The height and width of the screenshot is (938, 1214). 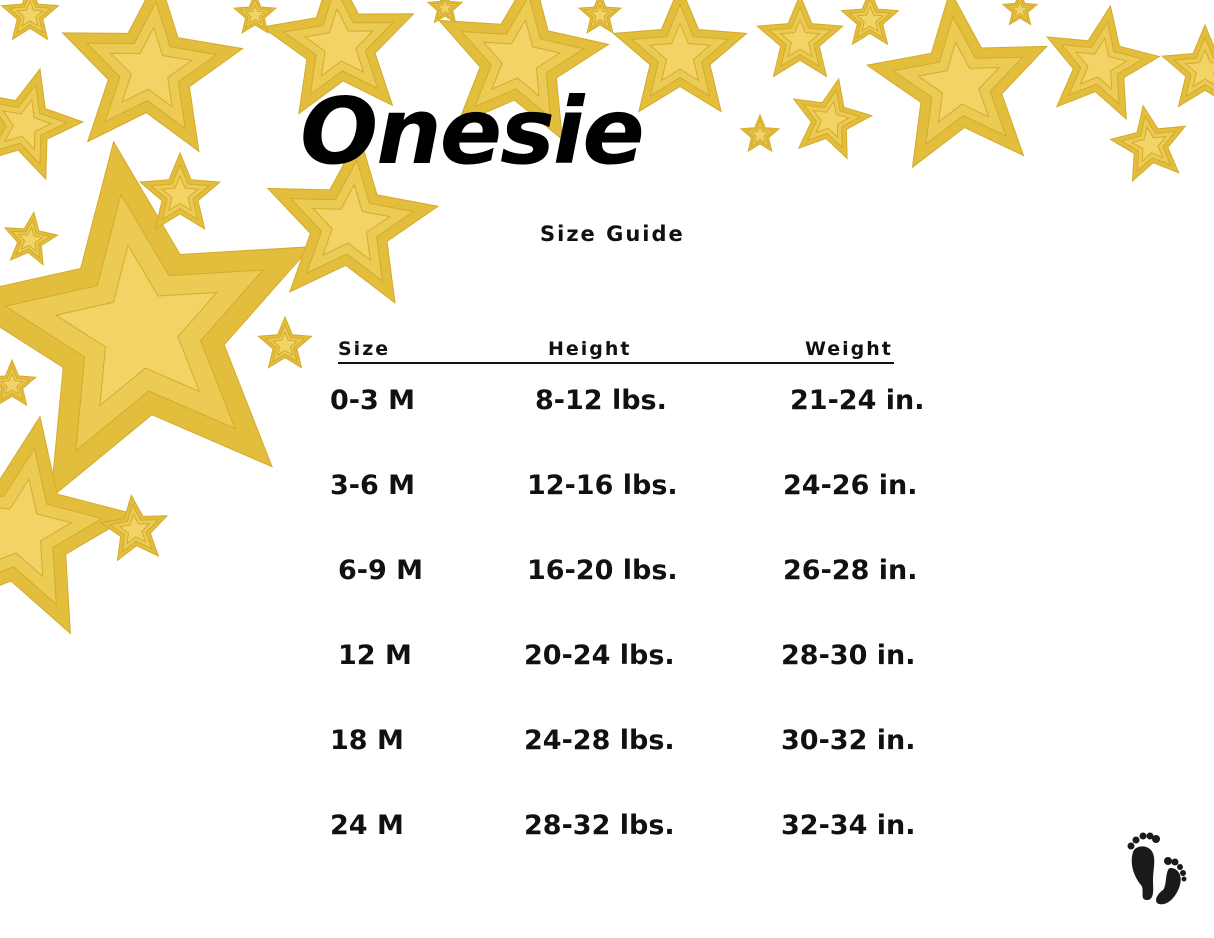 What do you see at coordinates (612, 234) in the screenshot?
I see `subtitle: Size Guide` at bounding box center [612, 234].